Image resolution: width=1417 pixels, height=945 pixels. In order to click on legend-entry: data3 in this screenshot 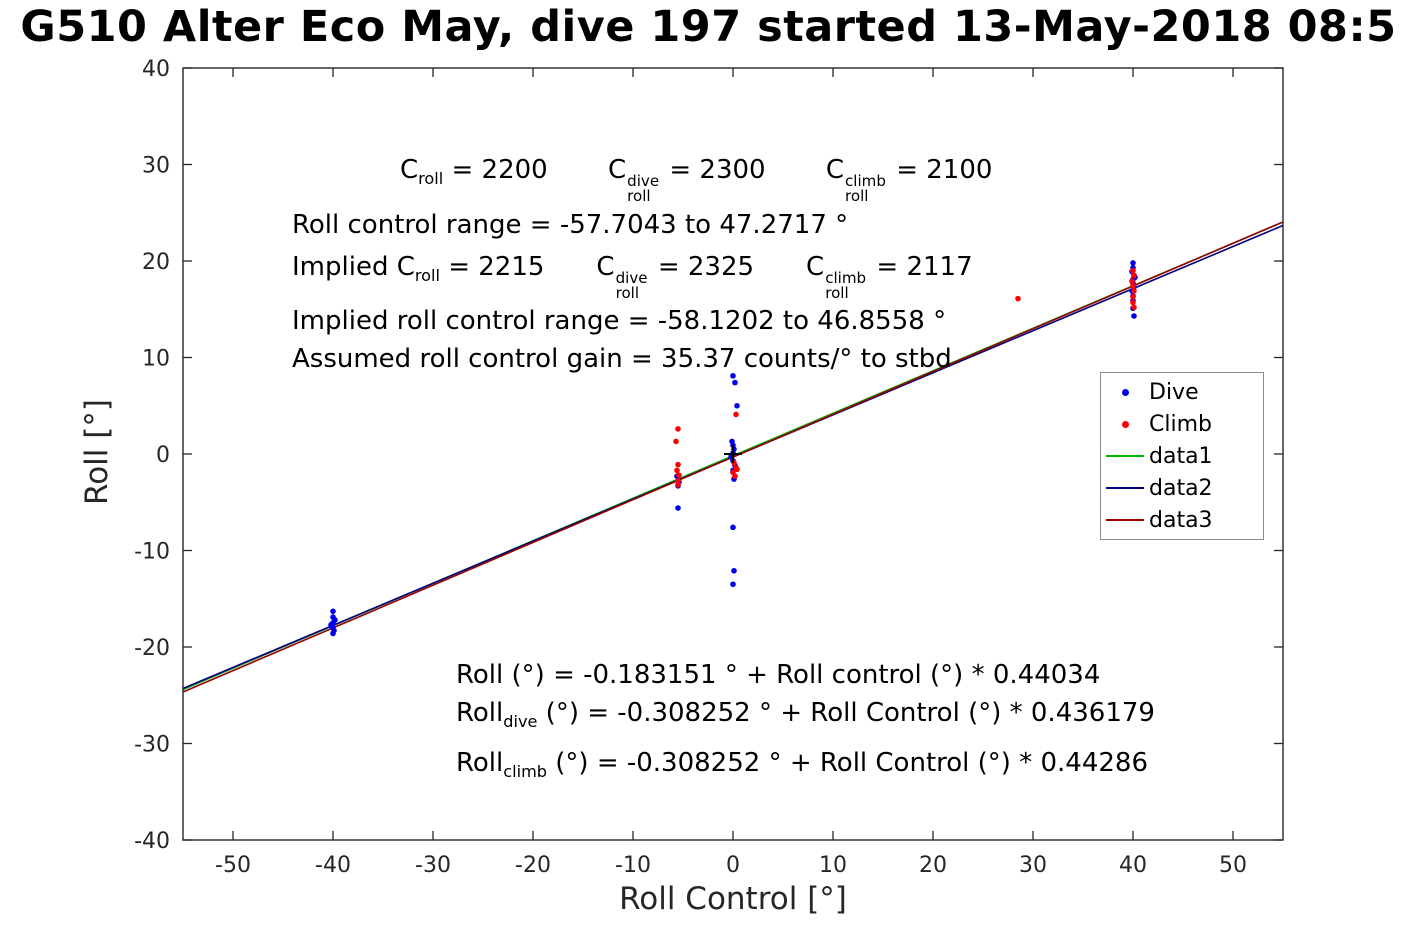, I will do `click(1182, 520)`.